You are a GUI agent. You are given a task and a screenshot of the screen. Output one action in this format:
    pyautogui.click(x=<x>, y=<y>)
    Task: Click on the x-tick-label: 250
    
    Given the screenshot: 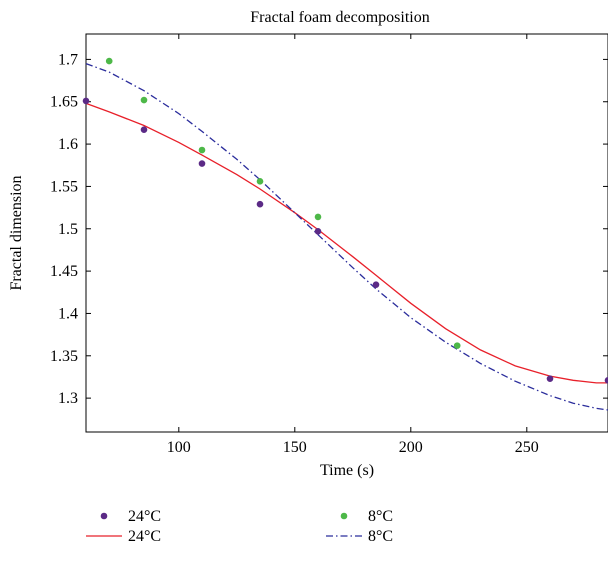 What is the action you would take?
    pyautogui.click(x=527, y=447)
    